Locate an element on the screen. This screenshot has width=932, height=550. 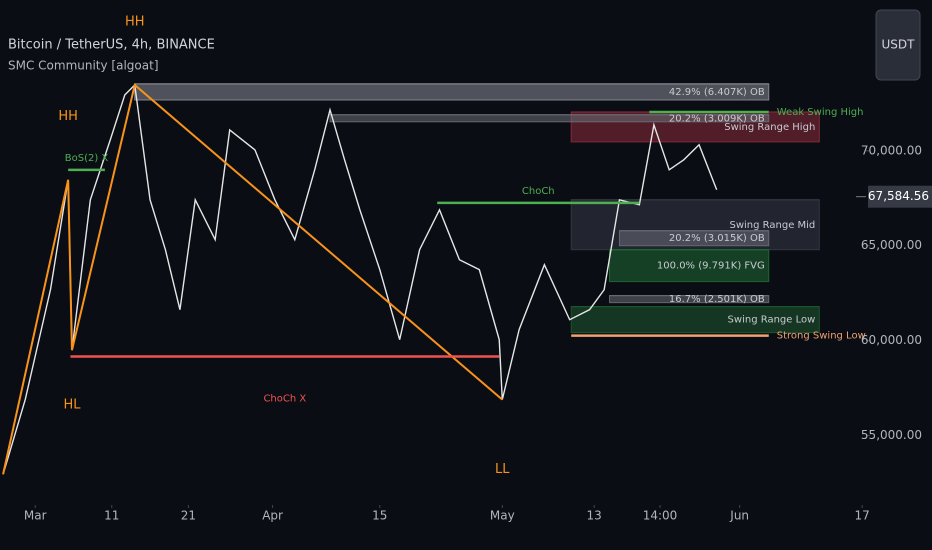
y-tick-label: 65,000.00 is located at coordinates (891, 245).